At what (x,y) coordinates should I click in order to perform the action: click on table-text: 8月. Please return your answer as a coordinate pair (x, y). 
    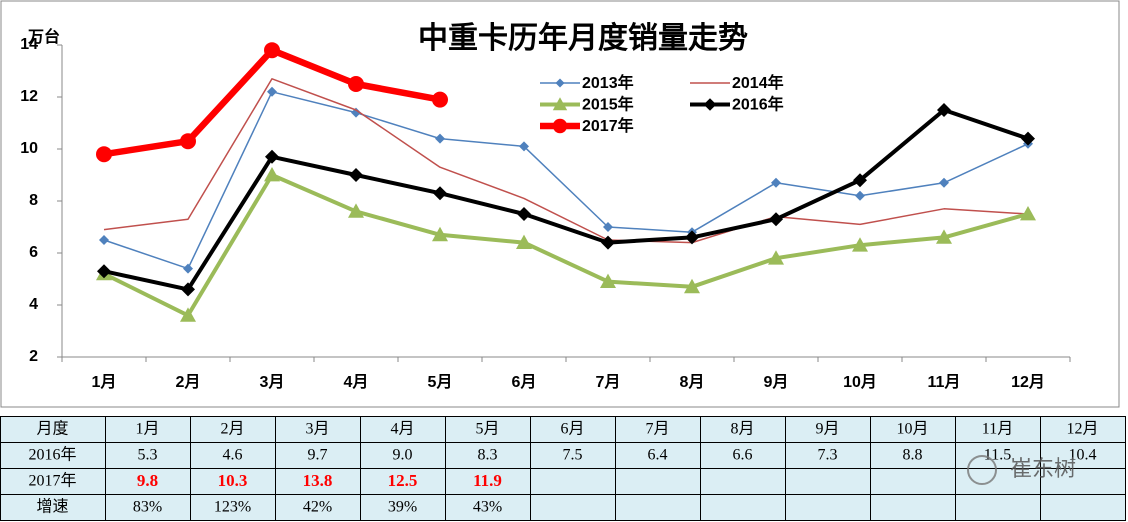
    Looking at the image, I should click on (742, 429).